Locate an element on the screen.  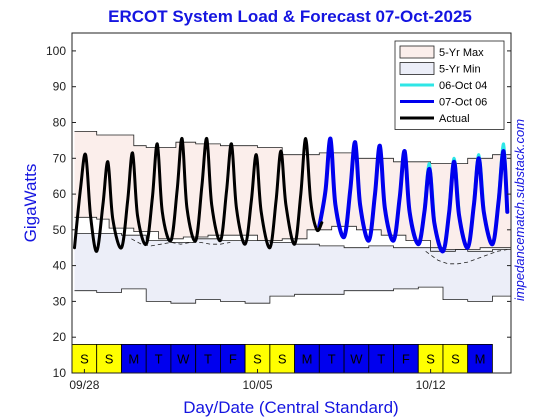
y-tick-label: 20 is located at coordinates (60, 337).